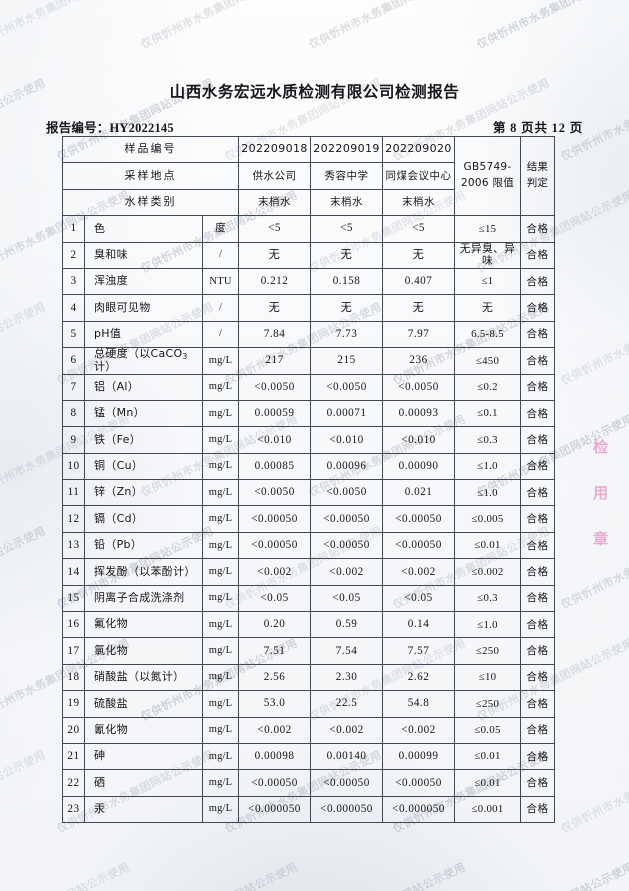 Image resolution: width=629 pixels, height=891 pixels. Describe the element at coordinates (309, 440) in the screenshot. I see `table-row: 9 铁（Fe） mg/L <0.010 <0.010 <0.010 ≤0.3 合格` at that location.